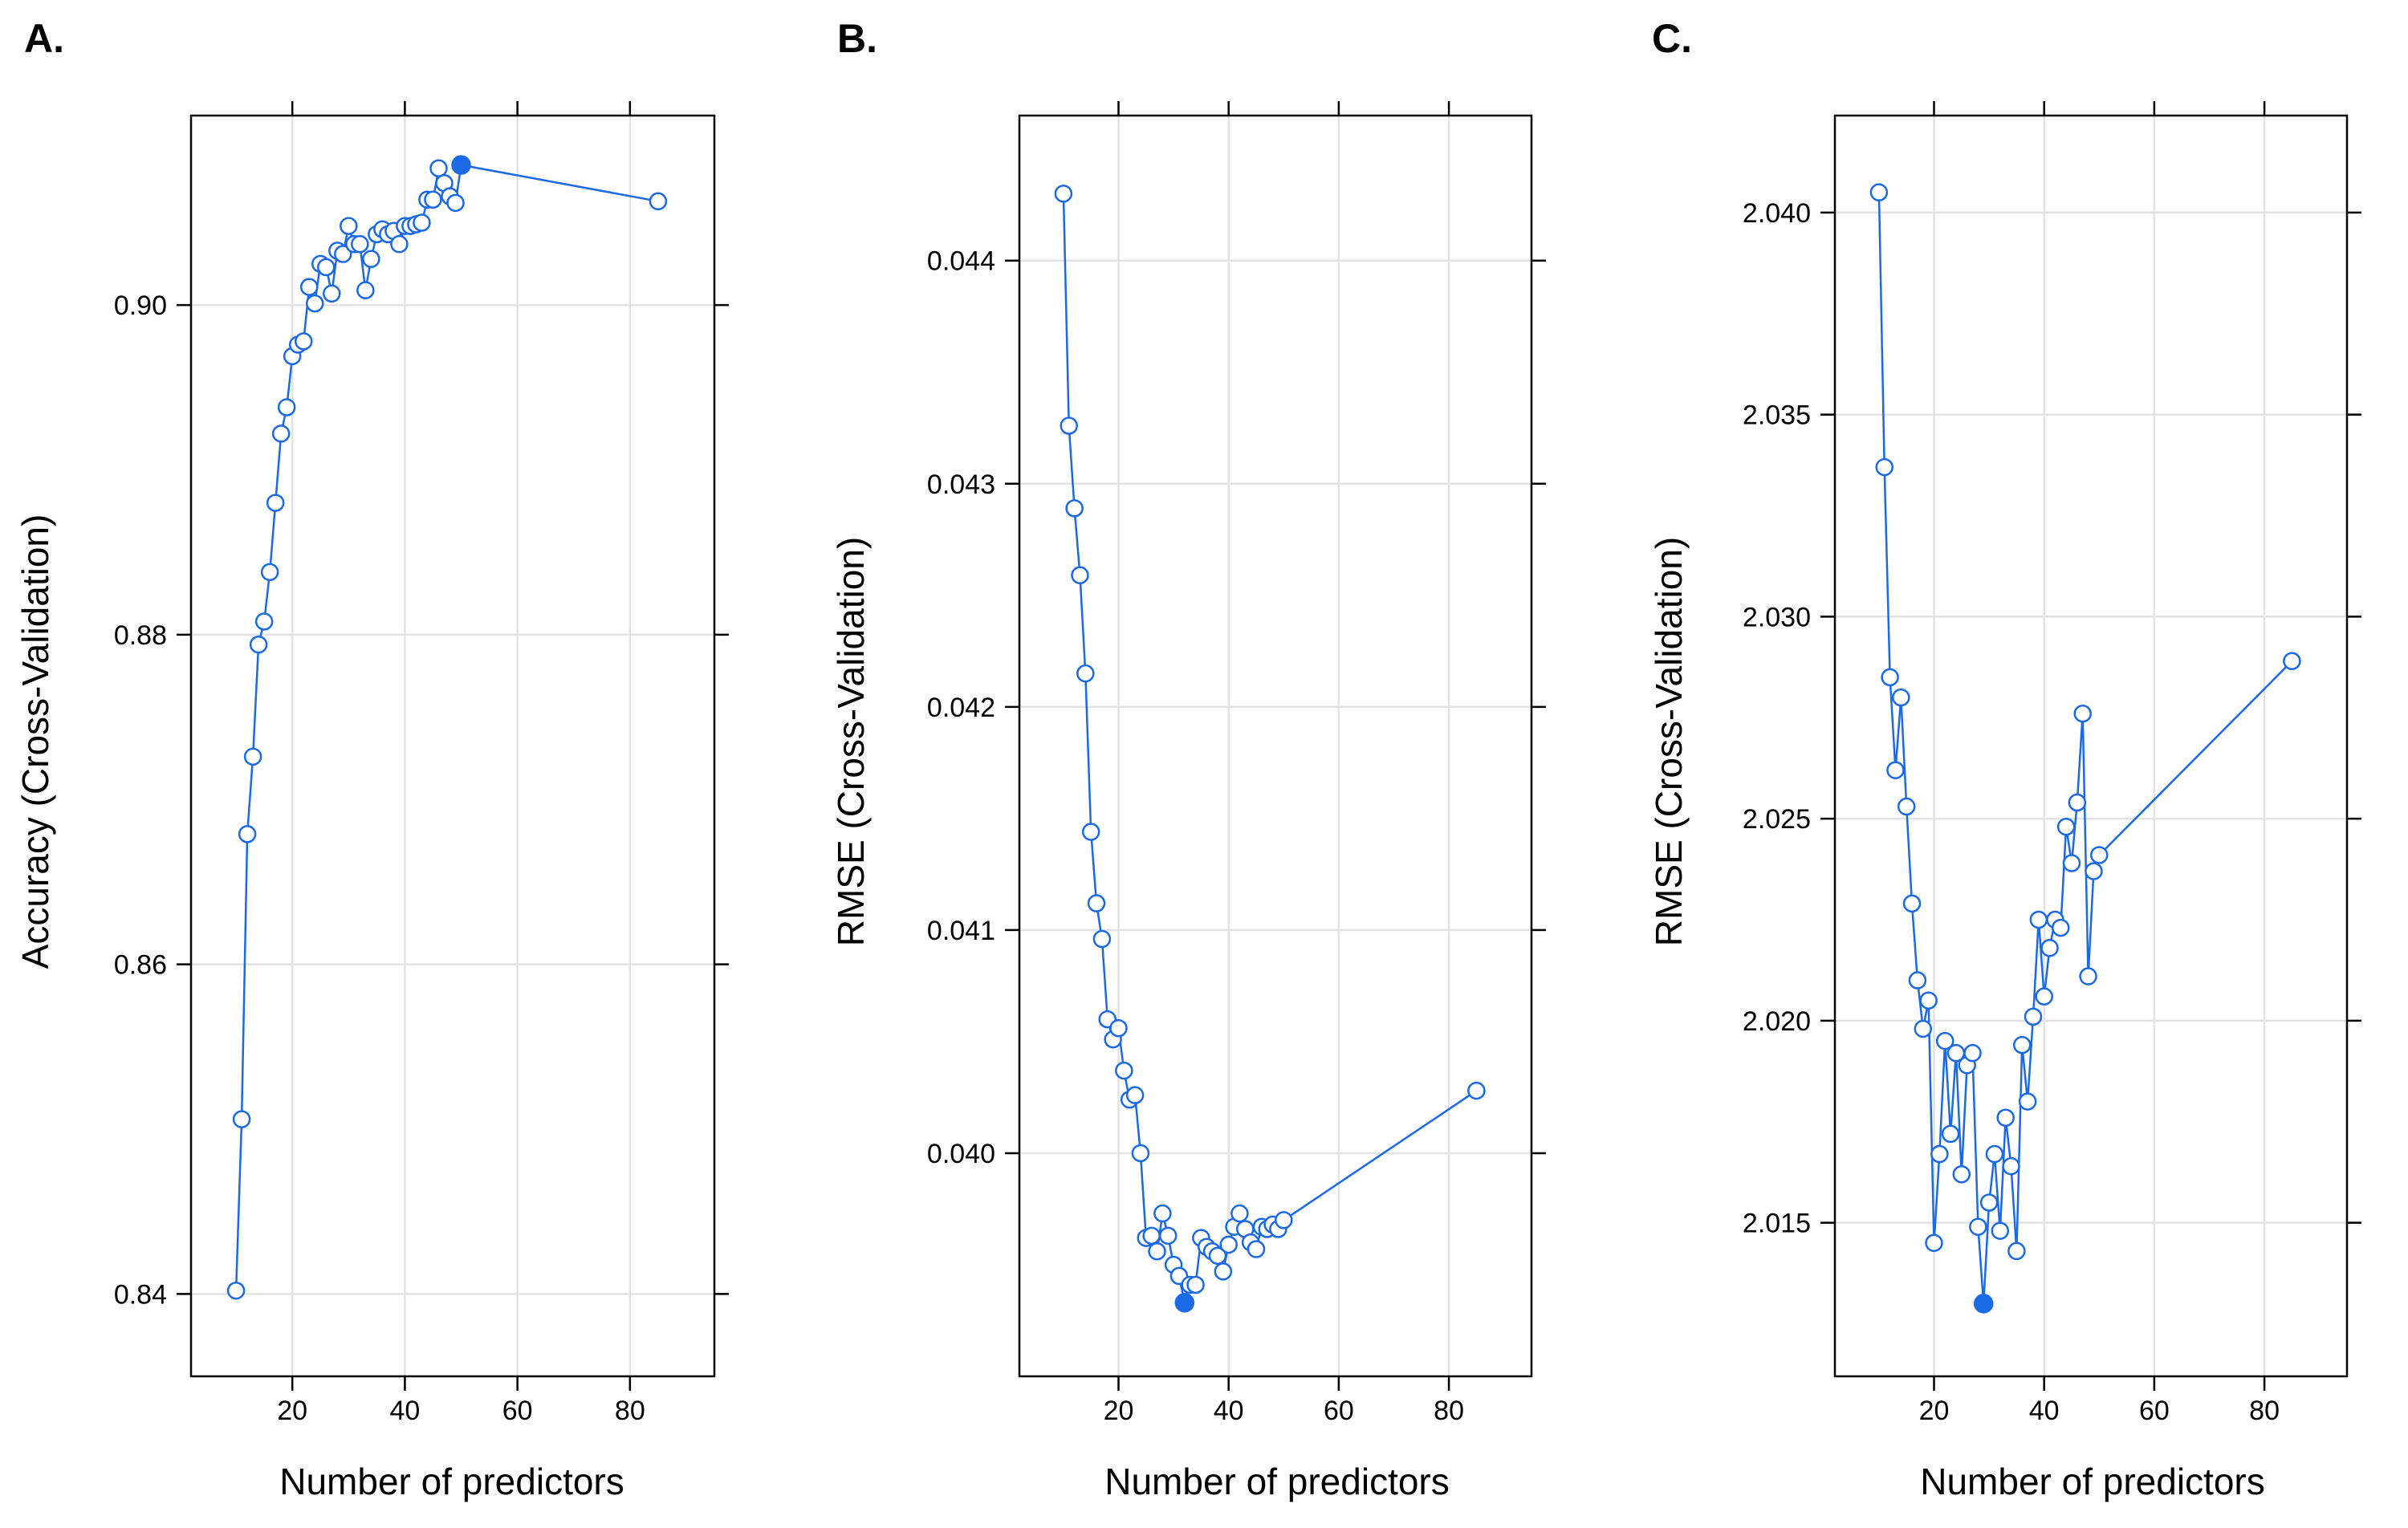  I want to click on panel-letter-a: A., so click(44, 39).